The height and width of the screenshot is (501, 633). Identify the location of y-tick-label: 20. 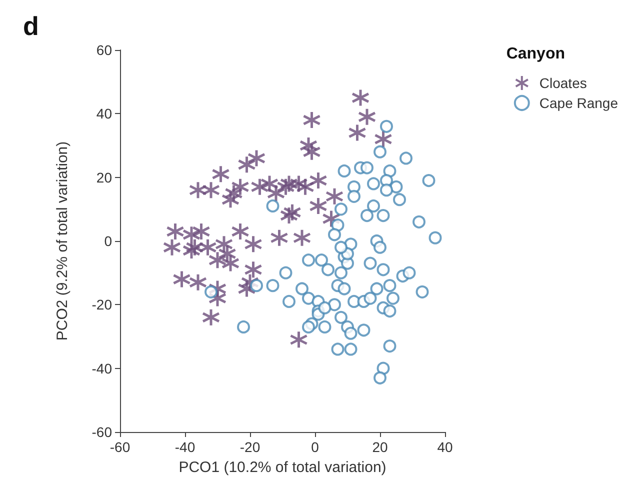
(104, 177).